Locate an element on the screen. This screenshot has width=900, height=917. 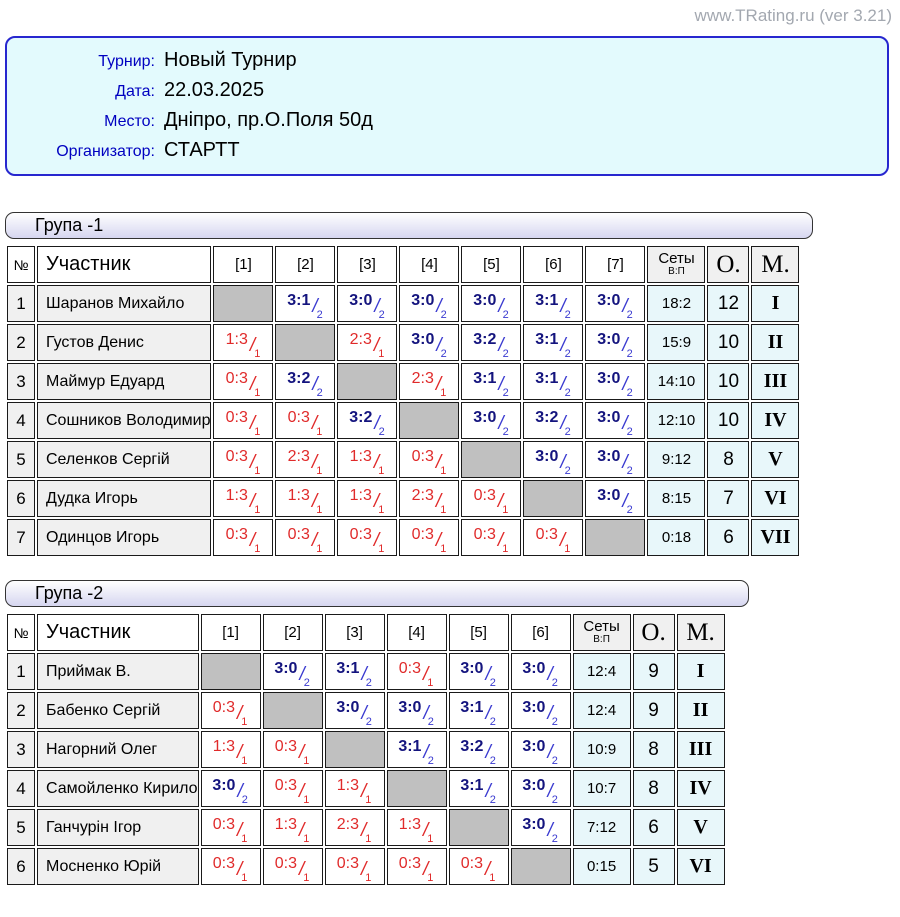
participant-name-cell: Сошников Володимир is located at coordinates (124, 420).